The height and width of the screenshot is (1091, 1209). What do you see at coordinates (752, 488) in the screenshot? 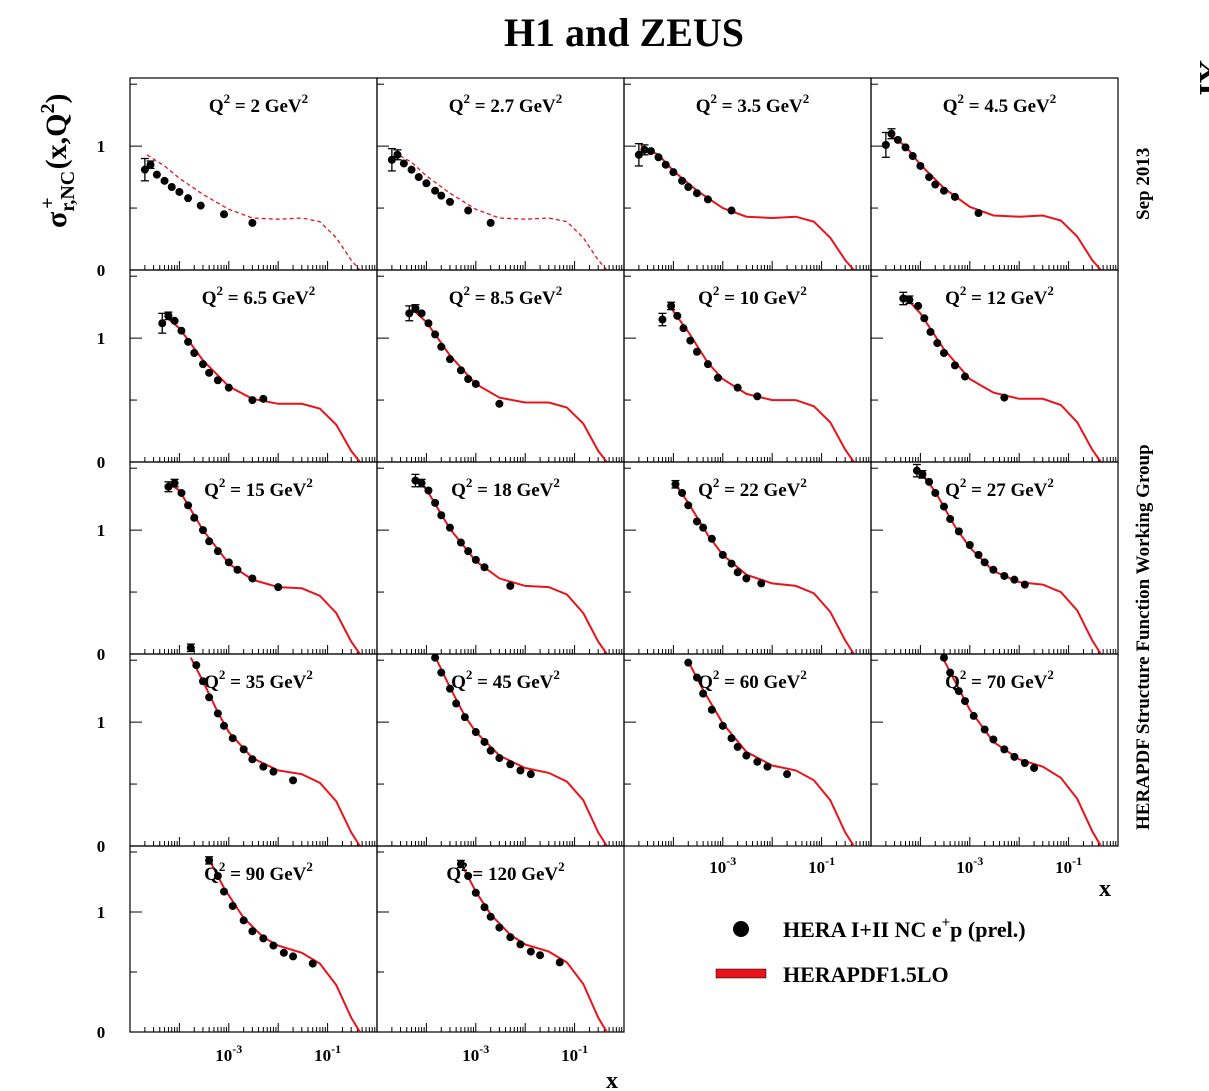
I see `panel-label: Q2 = 22 GeV2` at bounding box center [752, 488].